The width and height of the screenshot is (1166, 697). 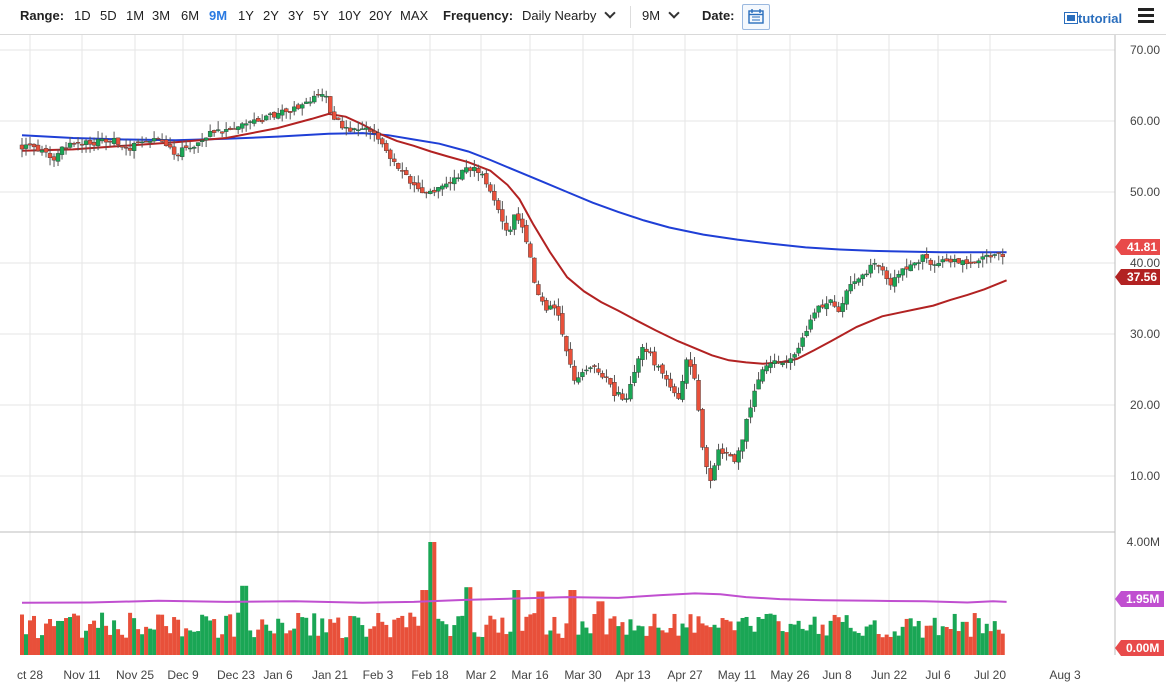 I want to click on range-1d: 1D, so click(x=82, y=15).